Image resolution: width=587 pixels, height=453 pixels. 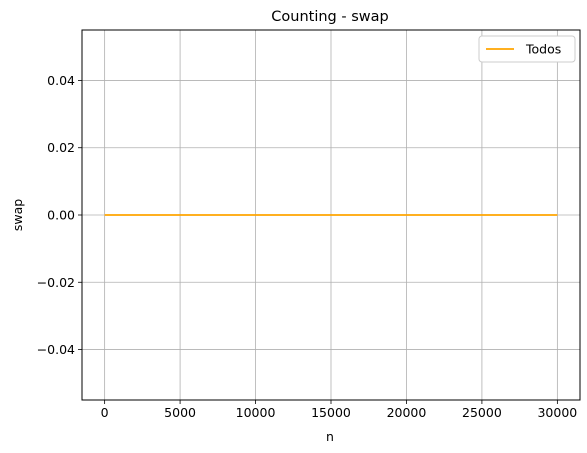 What do you see at coordinates (56, 282) in the screenshot?
I see `y-tick-label: −0.02` at bounding box center [56, 282].